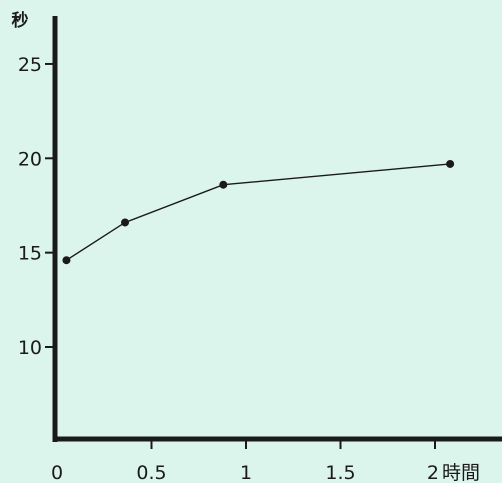 The image size is (502, 483). Describe the element at coordinates (340, 472) in the screenshot. I see `x-tick-label: 1.5` at that location.